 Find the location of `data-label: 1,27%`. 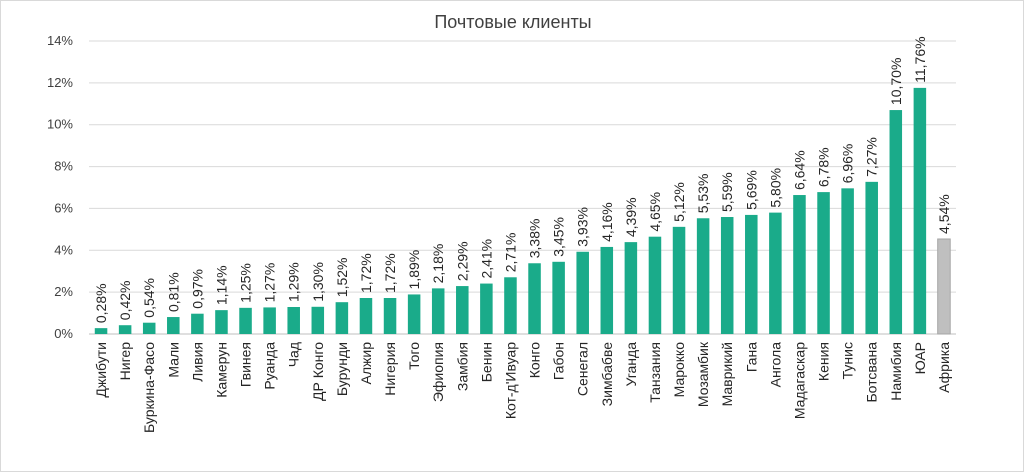

data-label: 1,27% is located at coordinates (270, 283).